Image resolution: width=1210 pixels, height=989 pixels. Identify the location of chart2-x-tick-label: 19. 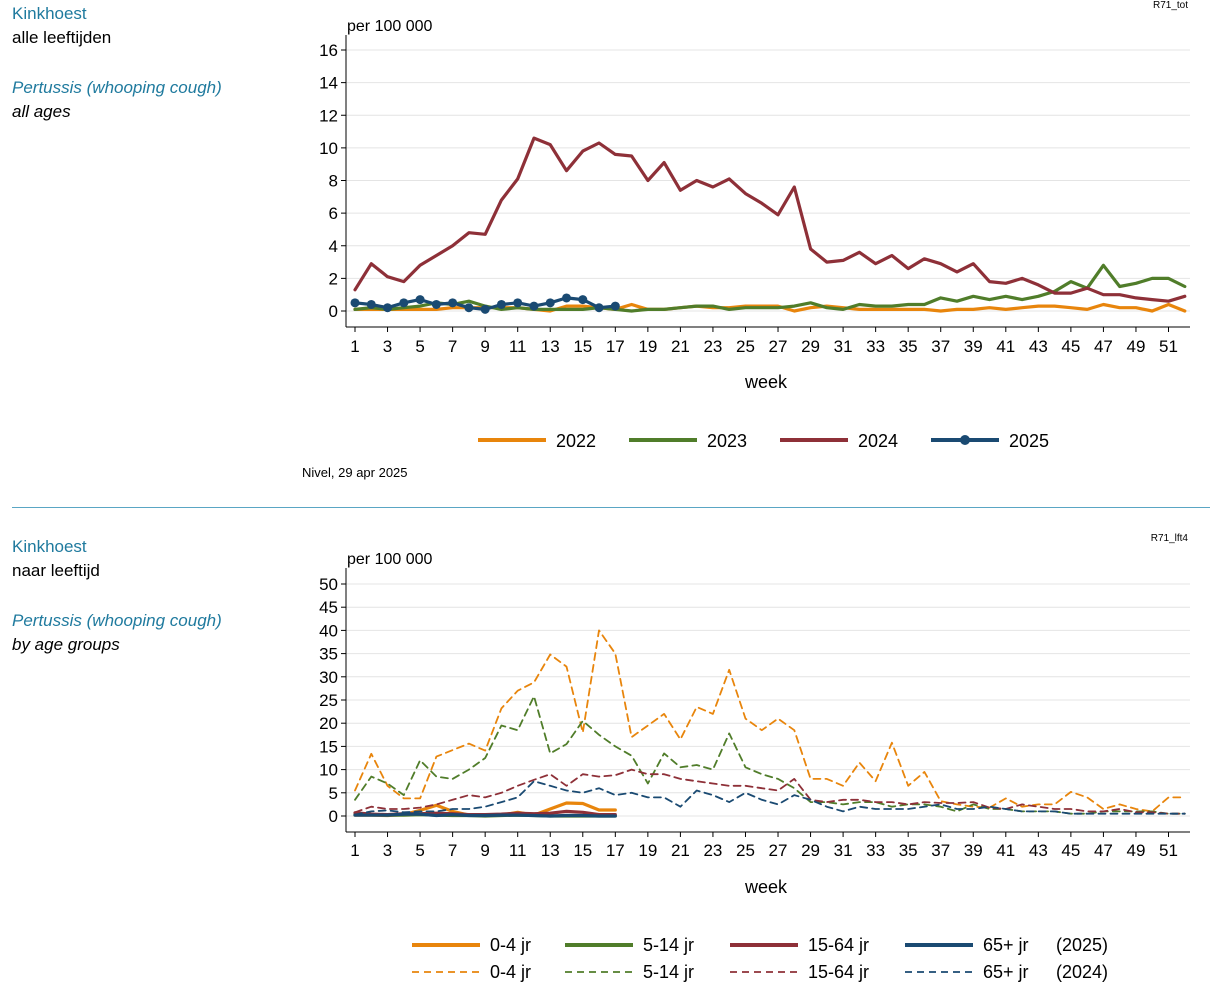
(647, 850).